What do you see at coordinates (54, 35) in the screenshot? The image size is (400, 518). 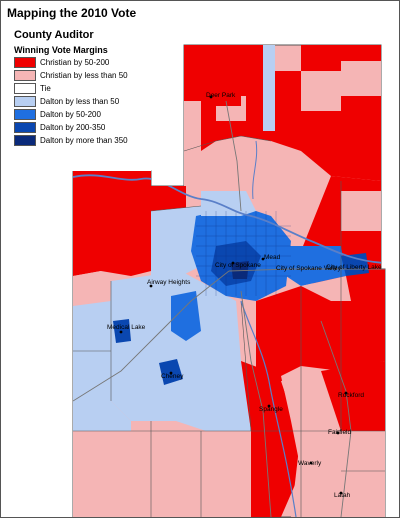 I see `race-name: County Auditor` at bounding box center [54, 35].